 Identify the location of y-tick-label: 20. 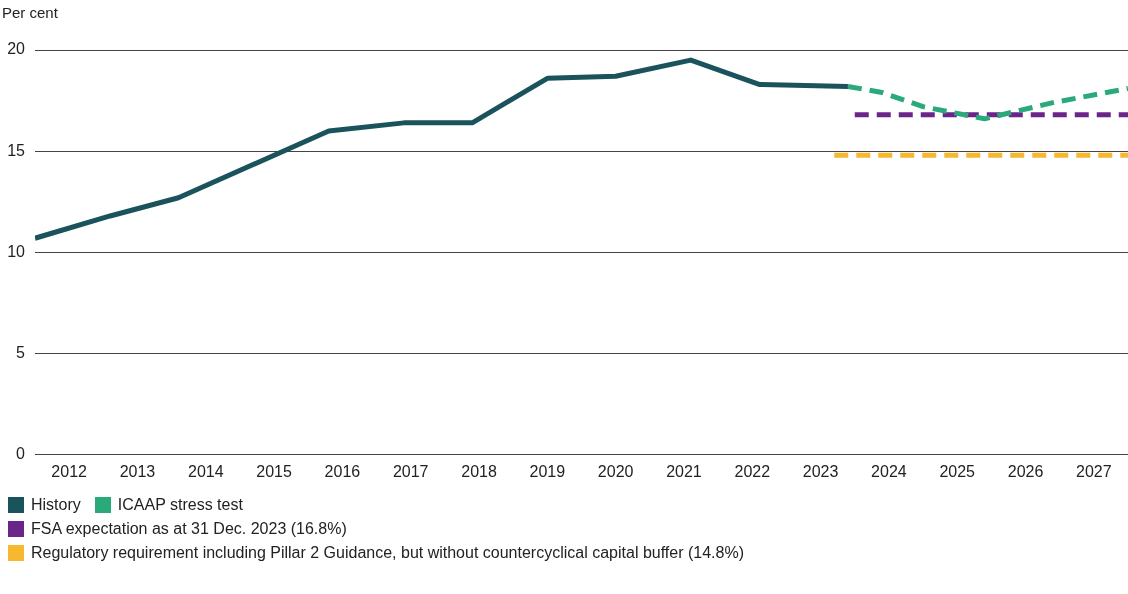
(16, 49).